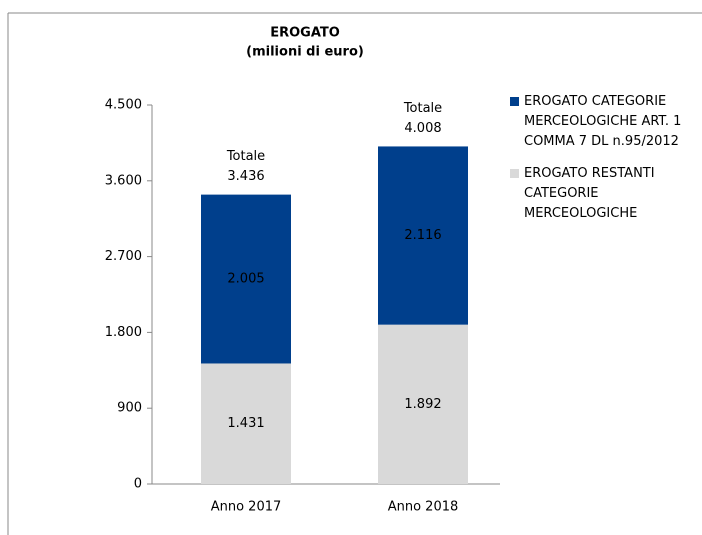  What do you see at coordinates (589, 193) in the screenshot?
I see `legend-label: EROGATO RESTANTI CATEGORIE MERCEOLOGICHE` at bounding box center [589, 193].